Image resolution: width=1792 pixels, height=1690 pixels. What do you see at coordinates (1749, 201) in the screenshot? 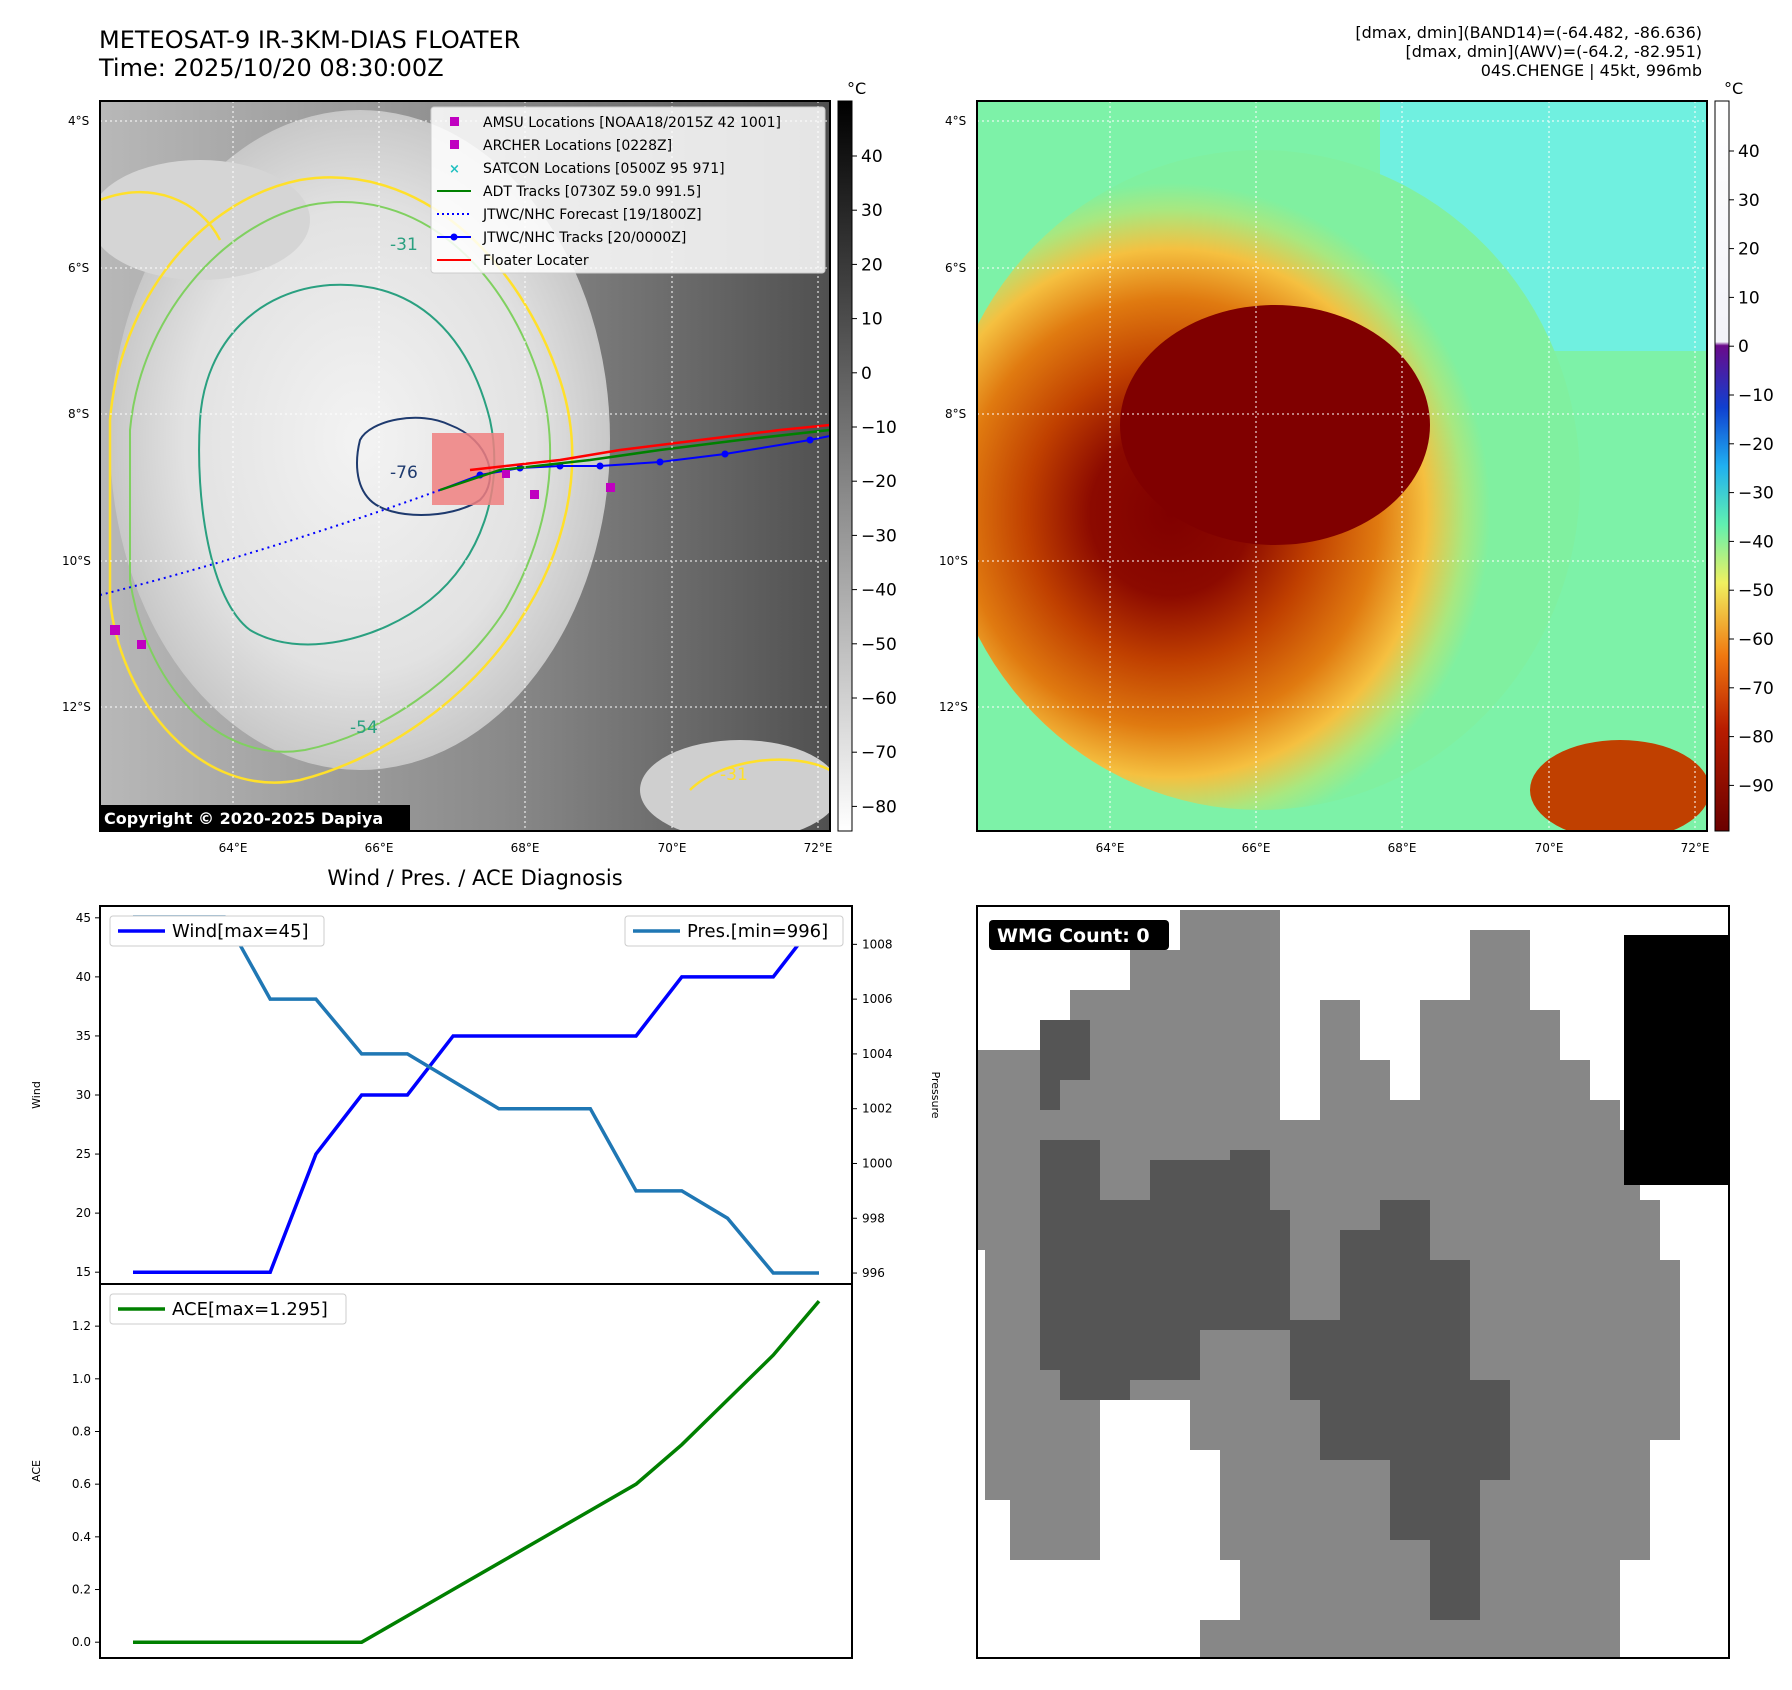
I see `colorbar-tick-label: 30` at bounding box center [1749, 201].